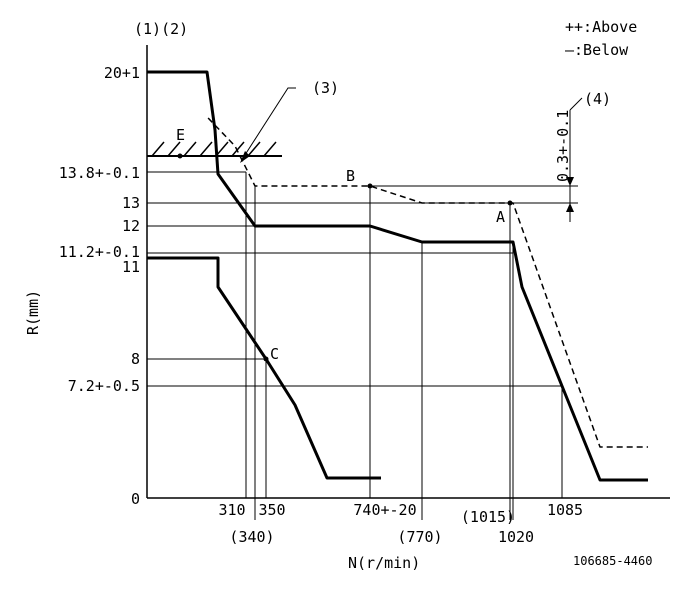 The image size is (685, 592). I want to click on x-tick-770: (770), so click(419, 537).